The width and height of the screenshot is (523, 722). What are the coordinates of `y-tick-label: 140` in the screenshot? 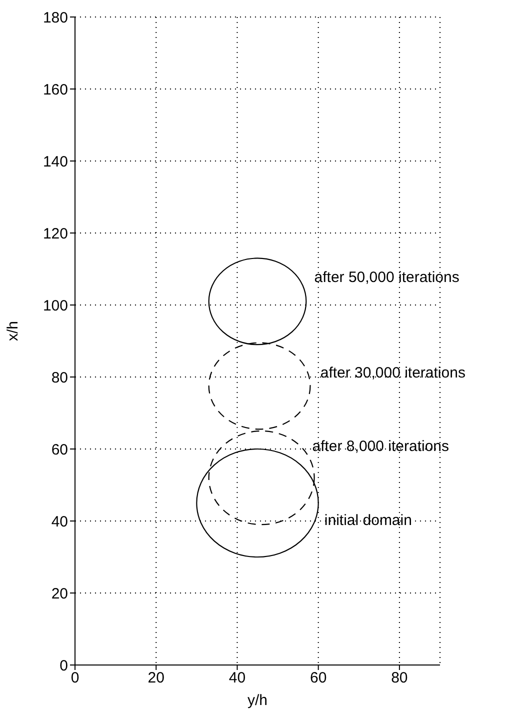 It's located at (55, 161).